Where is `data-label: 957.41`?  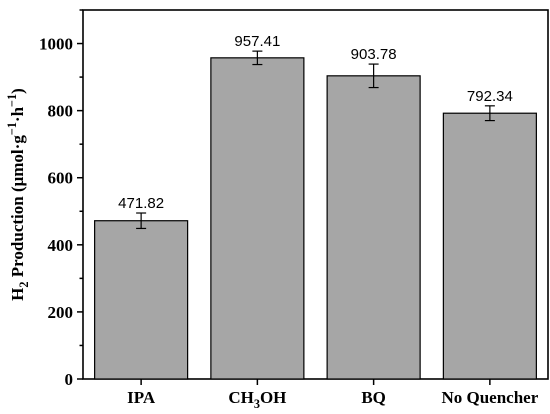
data-label: 957.41 is located at coordinates (257, 41).